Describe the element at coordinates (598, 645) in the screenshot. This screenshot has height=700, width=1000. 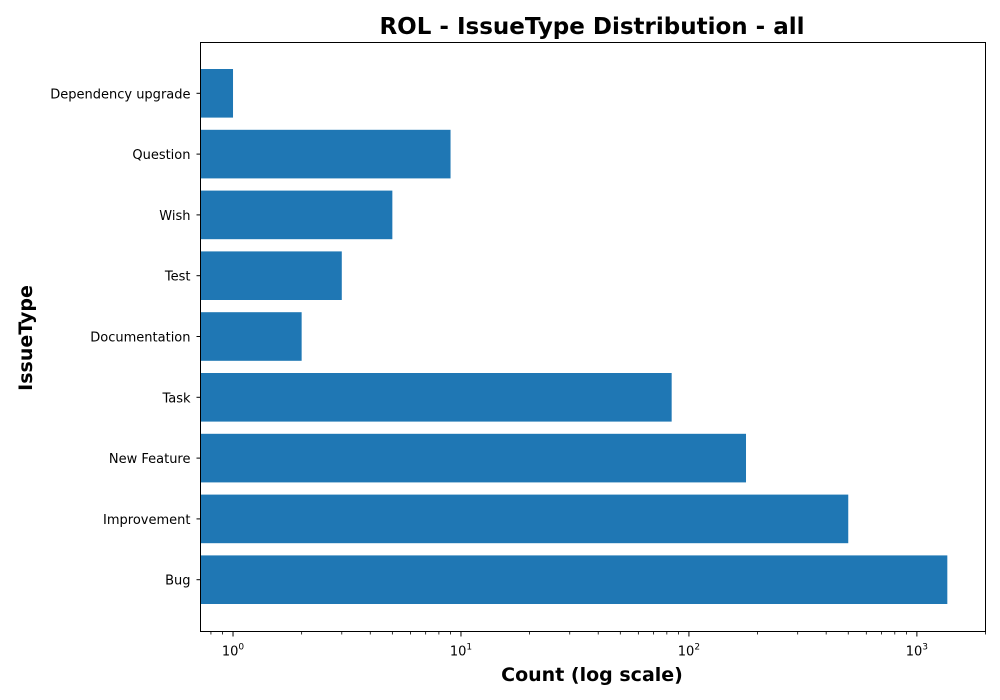
I see `x-axis-ticks: 100 10¹ 10² 10³` at that location.